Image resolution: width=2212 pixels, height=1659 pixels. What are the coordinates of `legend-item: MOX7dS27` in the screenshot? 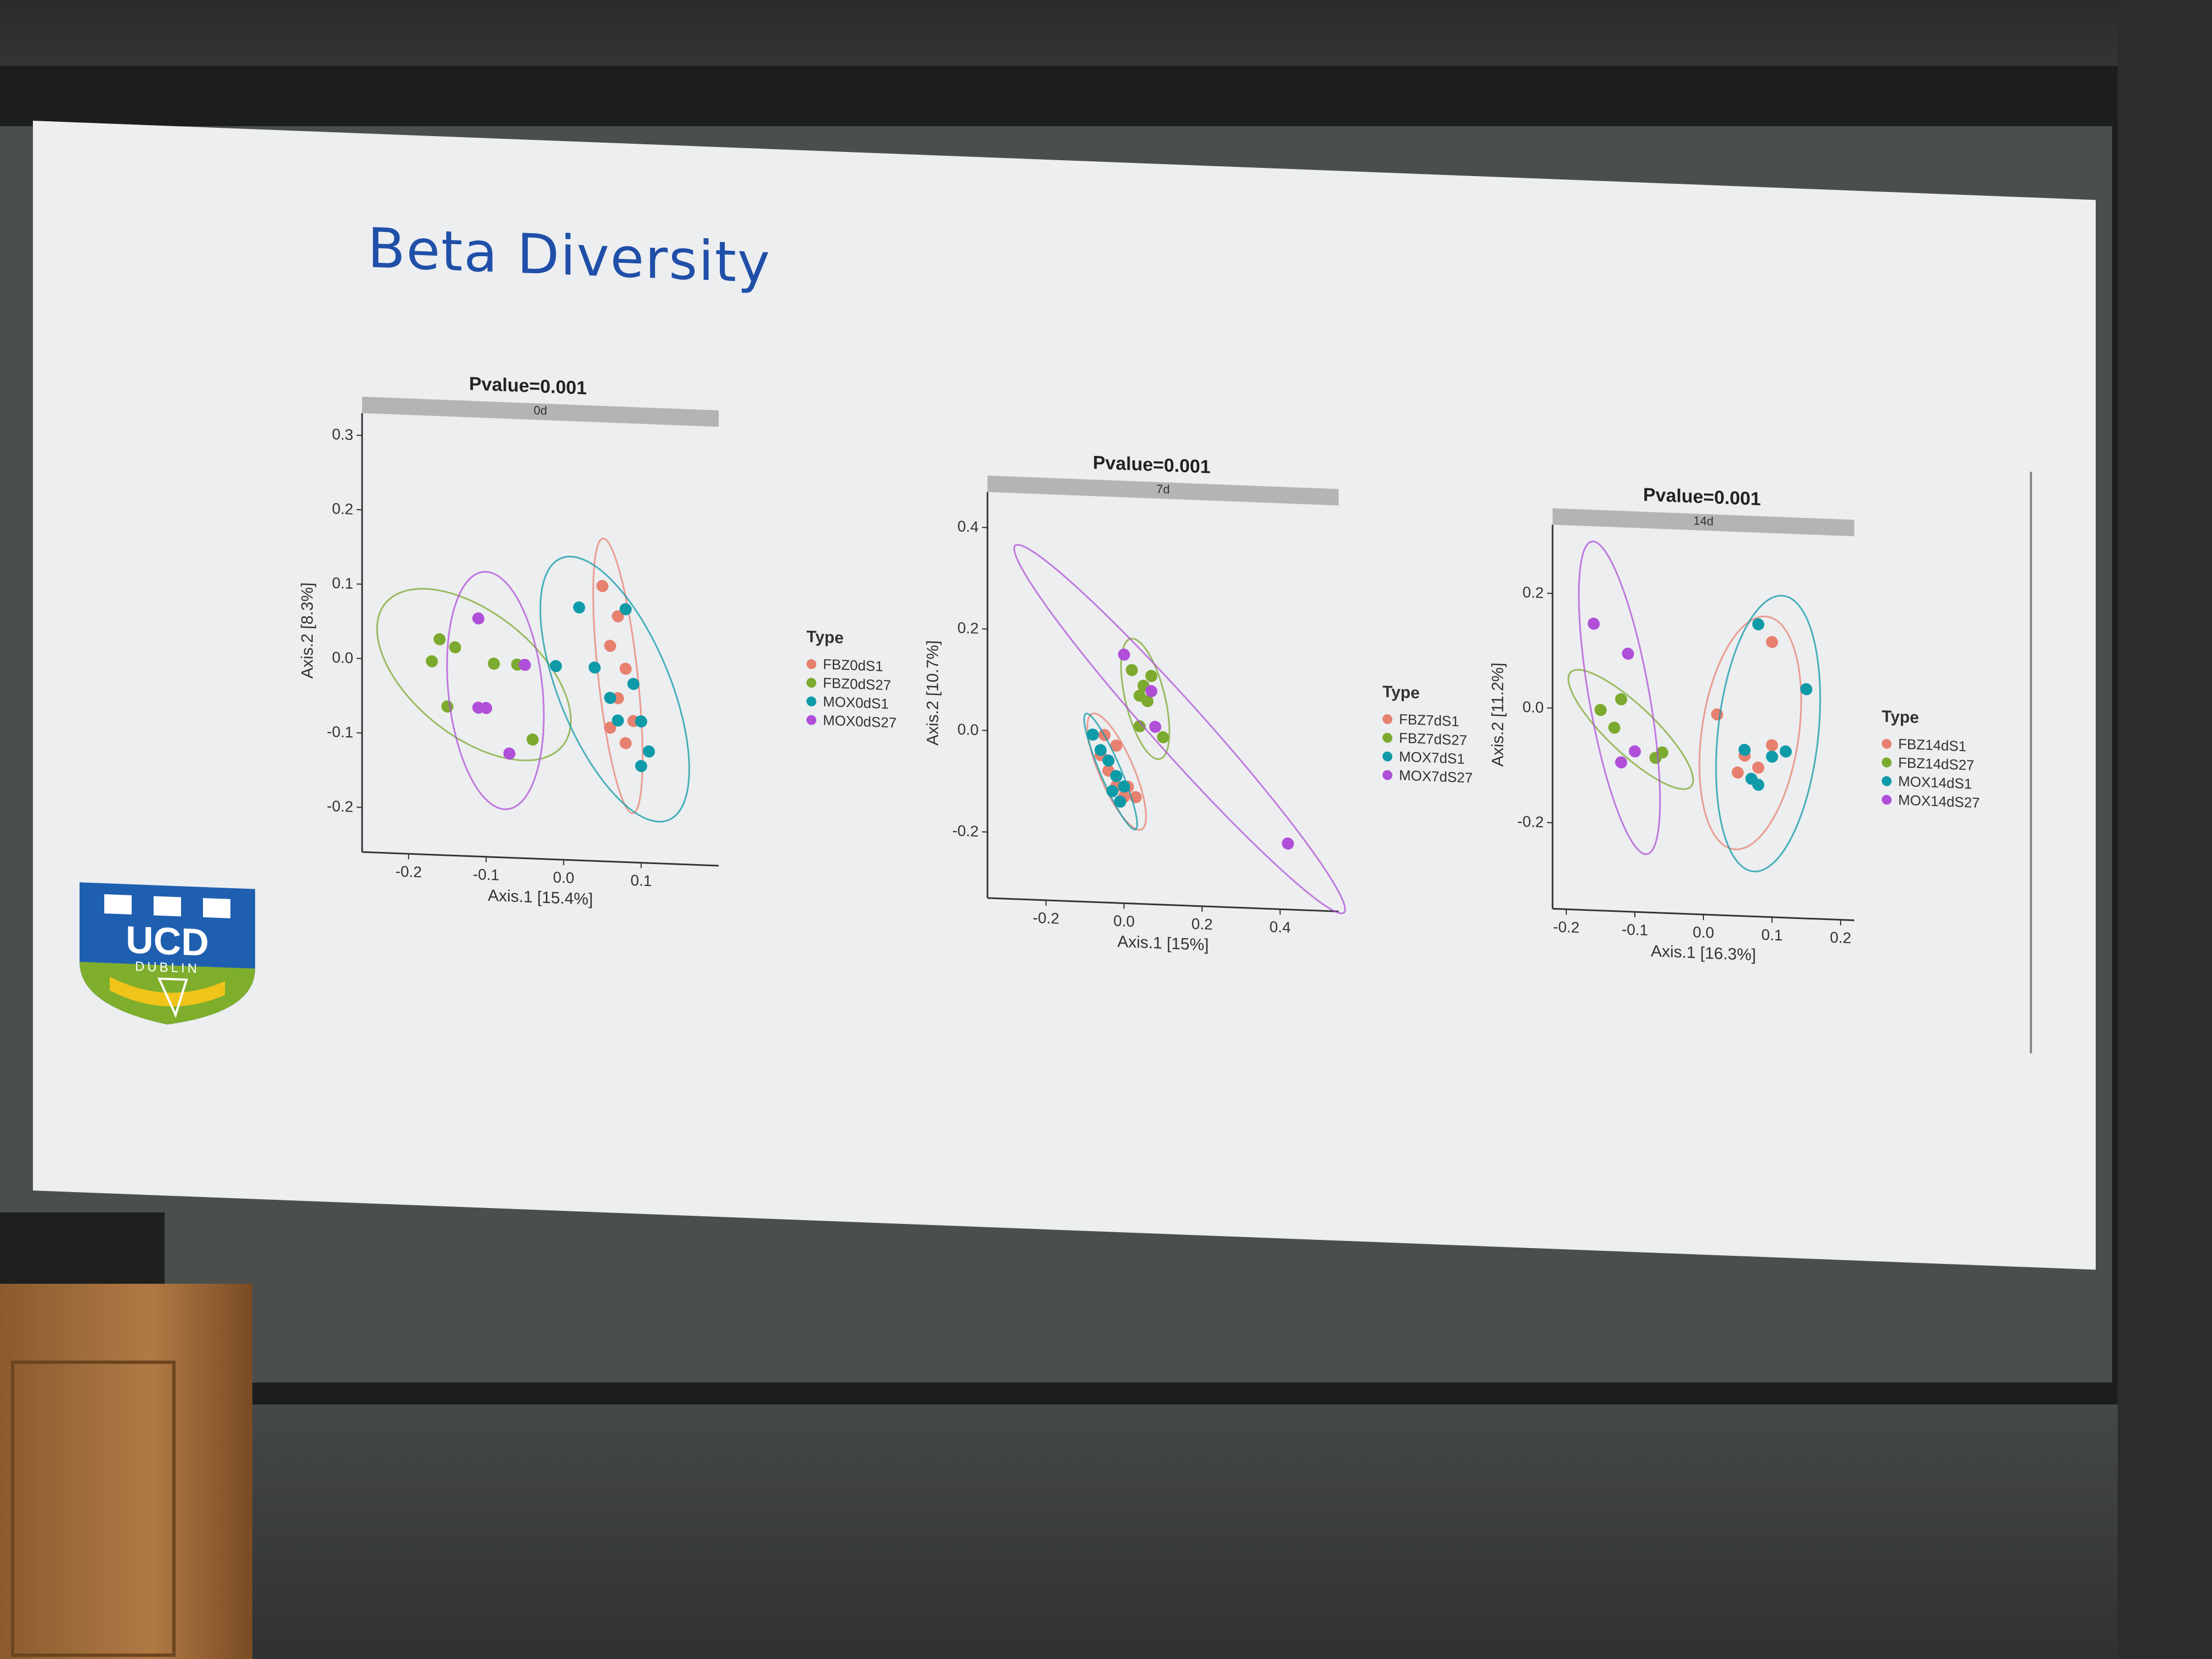 It's located at (1427, 776).